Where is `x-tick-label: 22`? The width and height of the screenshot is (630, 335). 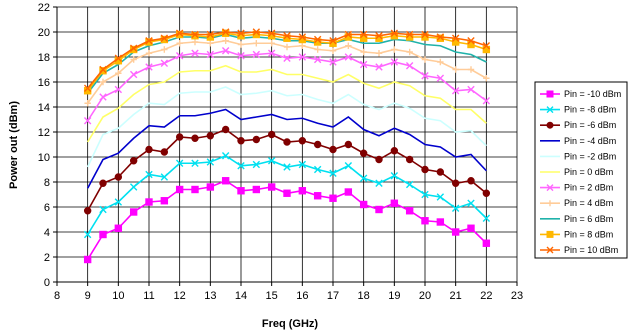
x-tick-label: 22 is located at coordinates (486, 296).